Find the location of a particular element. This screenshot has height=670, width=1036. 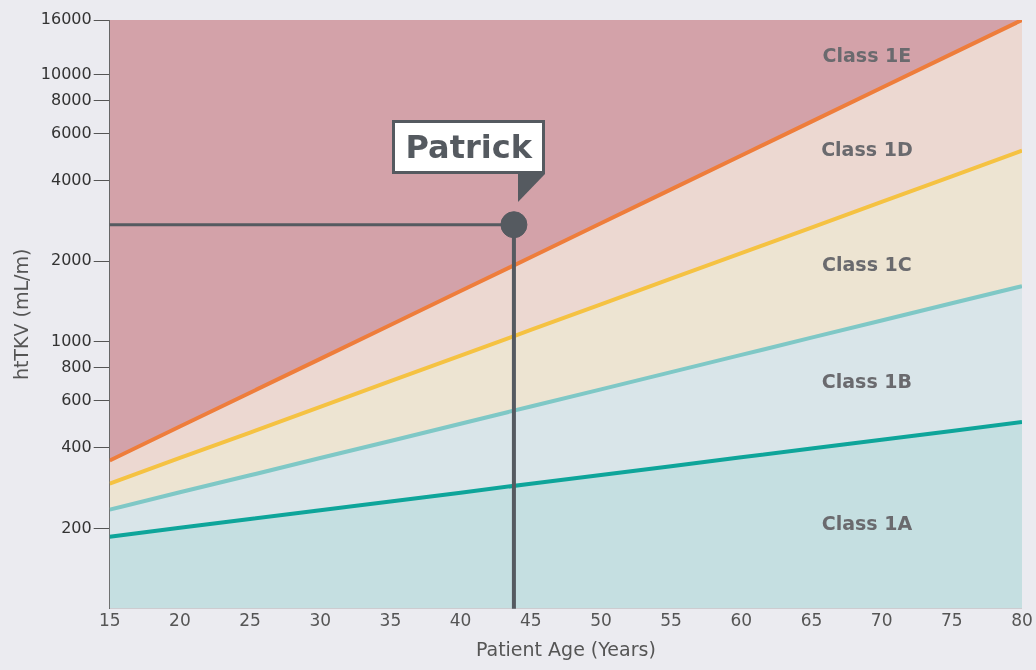

y-tick-label: 800 is located at coordinates (76, 366).